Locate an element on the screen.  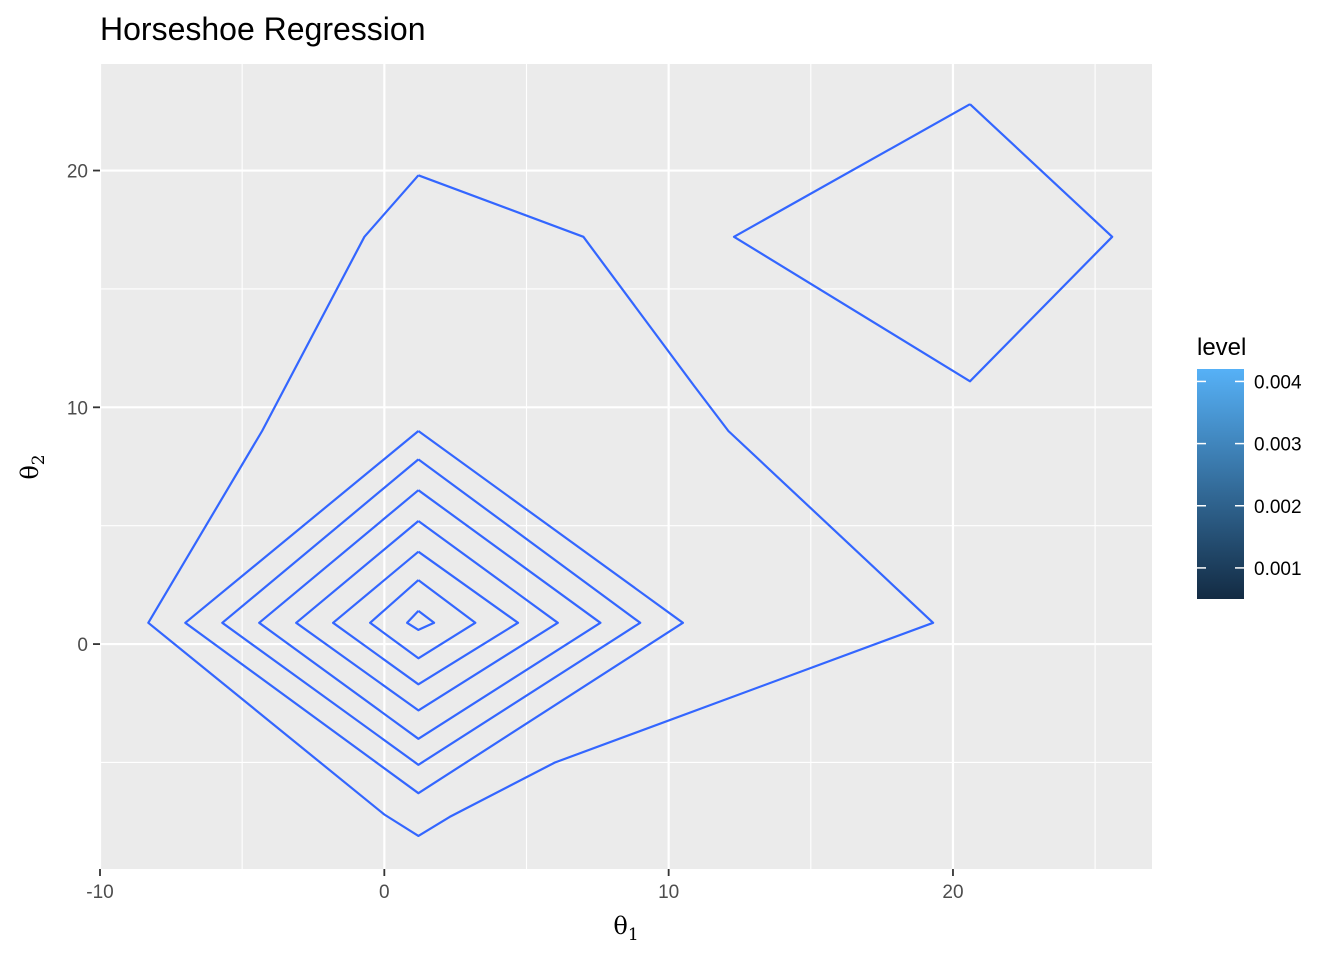
legend-title: level is located at coordinates (1221, 347).